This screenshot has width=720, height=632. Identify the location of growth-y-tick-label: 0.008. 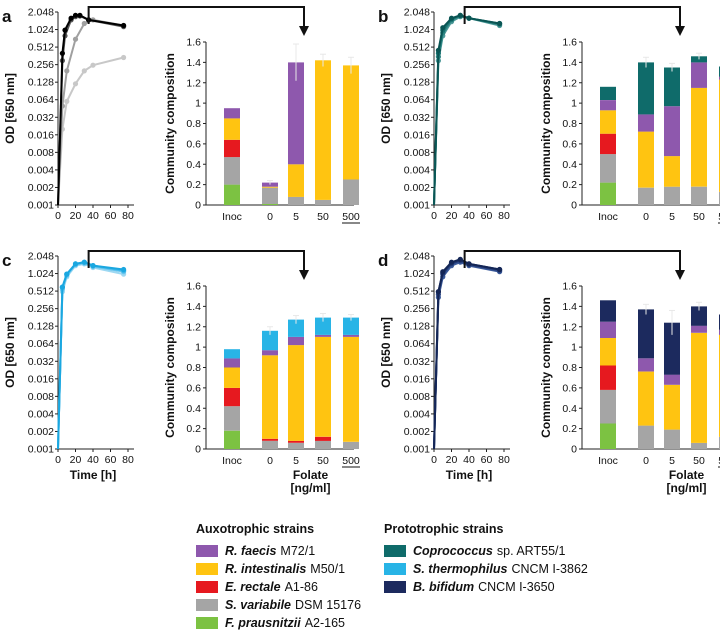
(417, 397).